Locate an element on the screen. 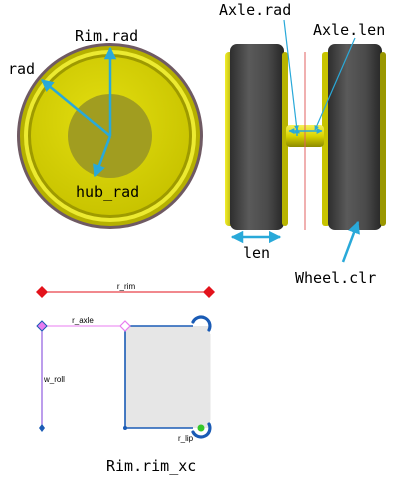  right-tire is located at coordinates (355, 137).